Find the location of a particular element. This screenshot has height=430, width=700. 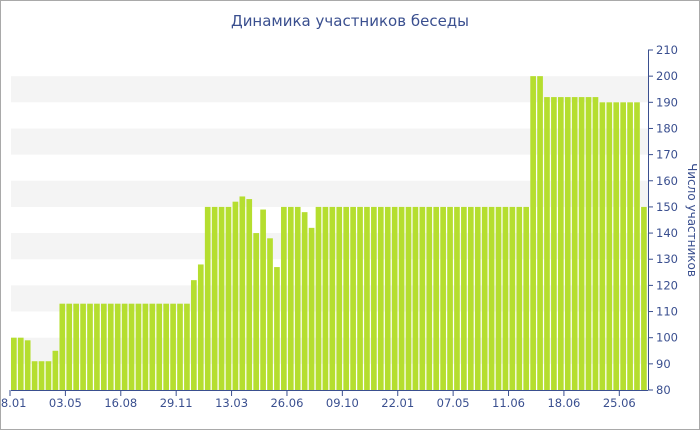

x-tick-label: 03.05 is located at coordinates (65, 403).